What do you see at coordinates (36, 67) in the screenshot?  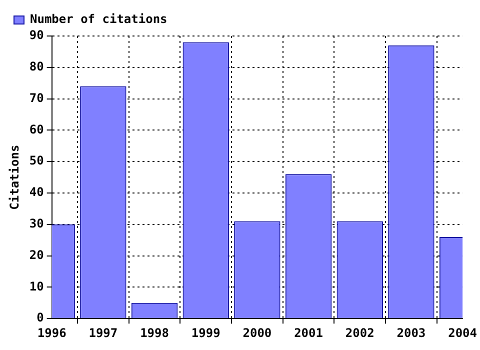 I see `y-tick-label: 80` at bounding box center [36, 67].